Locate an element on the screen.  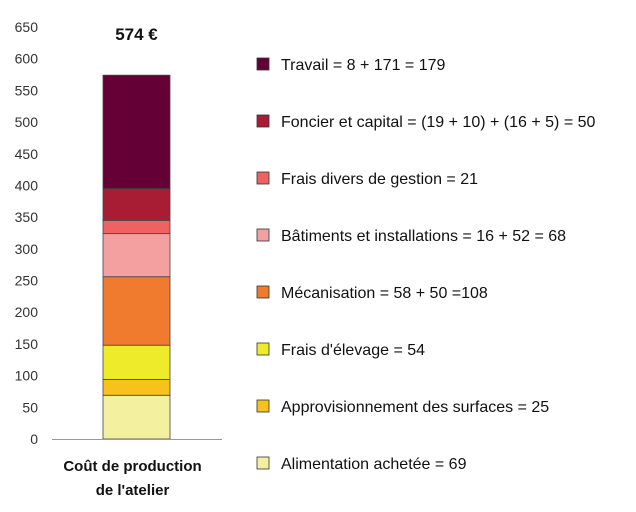
y-tick-label: 400 is located at coordinates (27, 185).